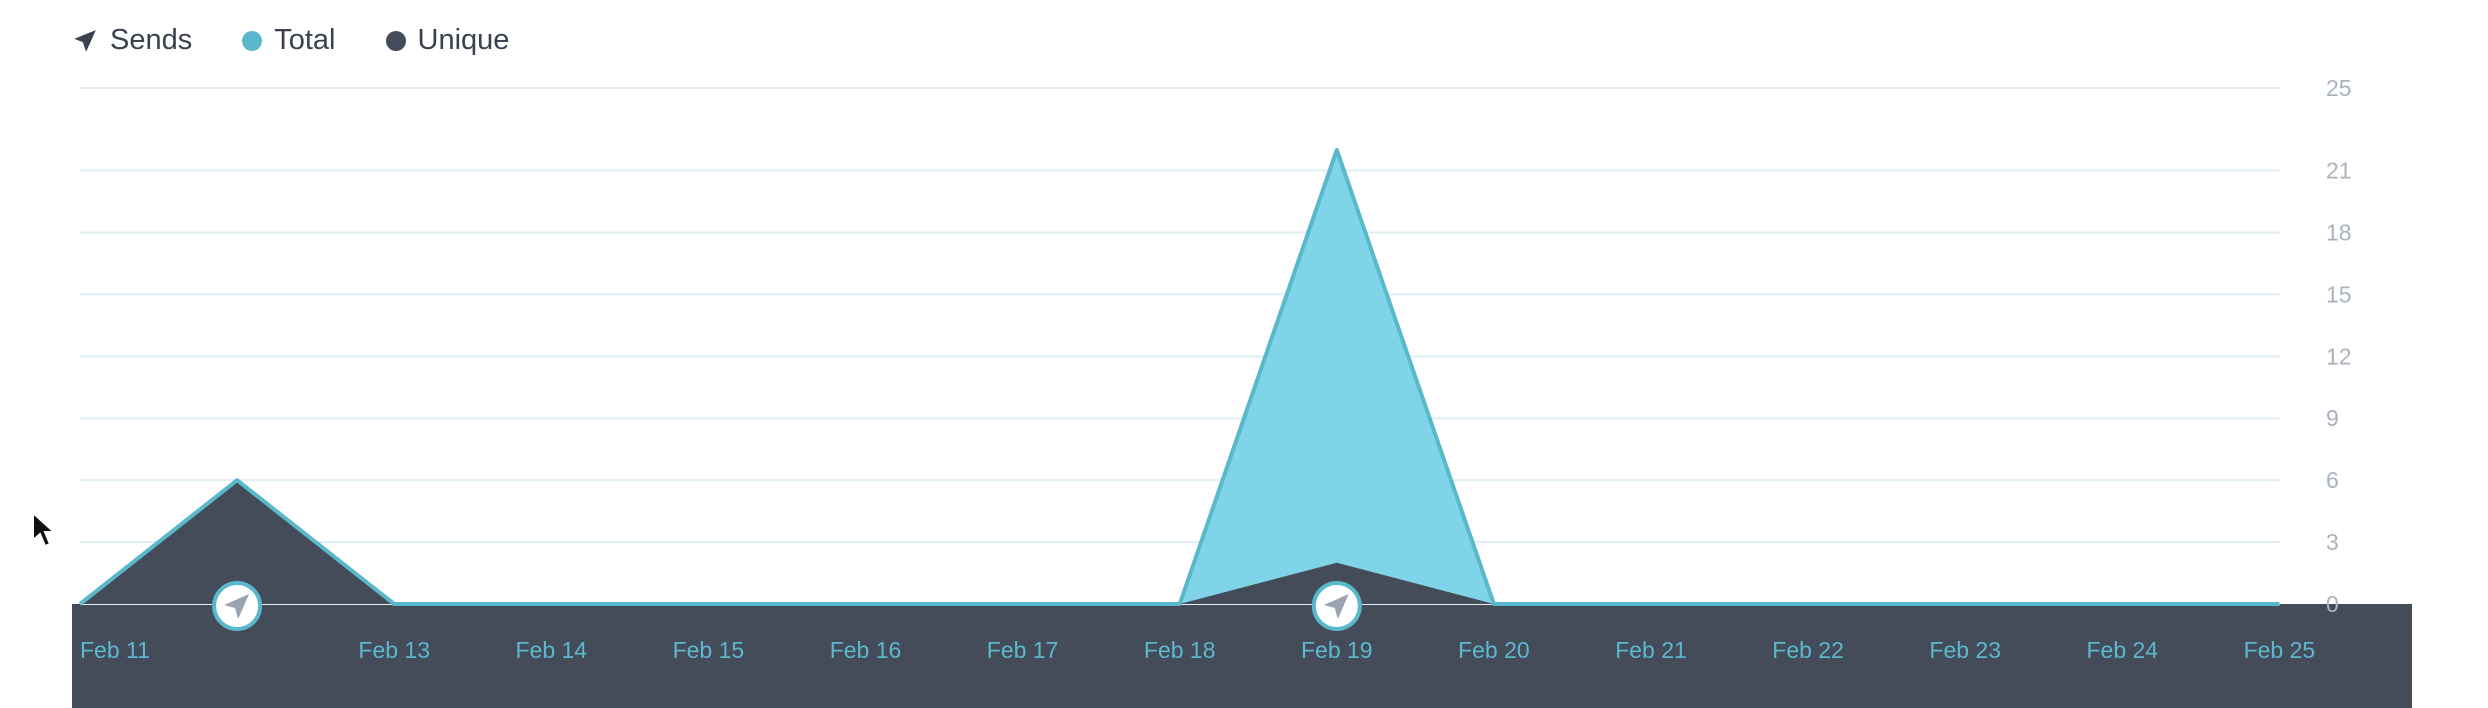 The height and width of the screenshot is (708, 2488). Describe the element at coordinates (2332, 418) in the screenshot. I see `y-tick-label: 9` at that location.